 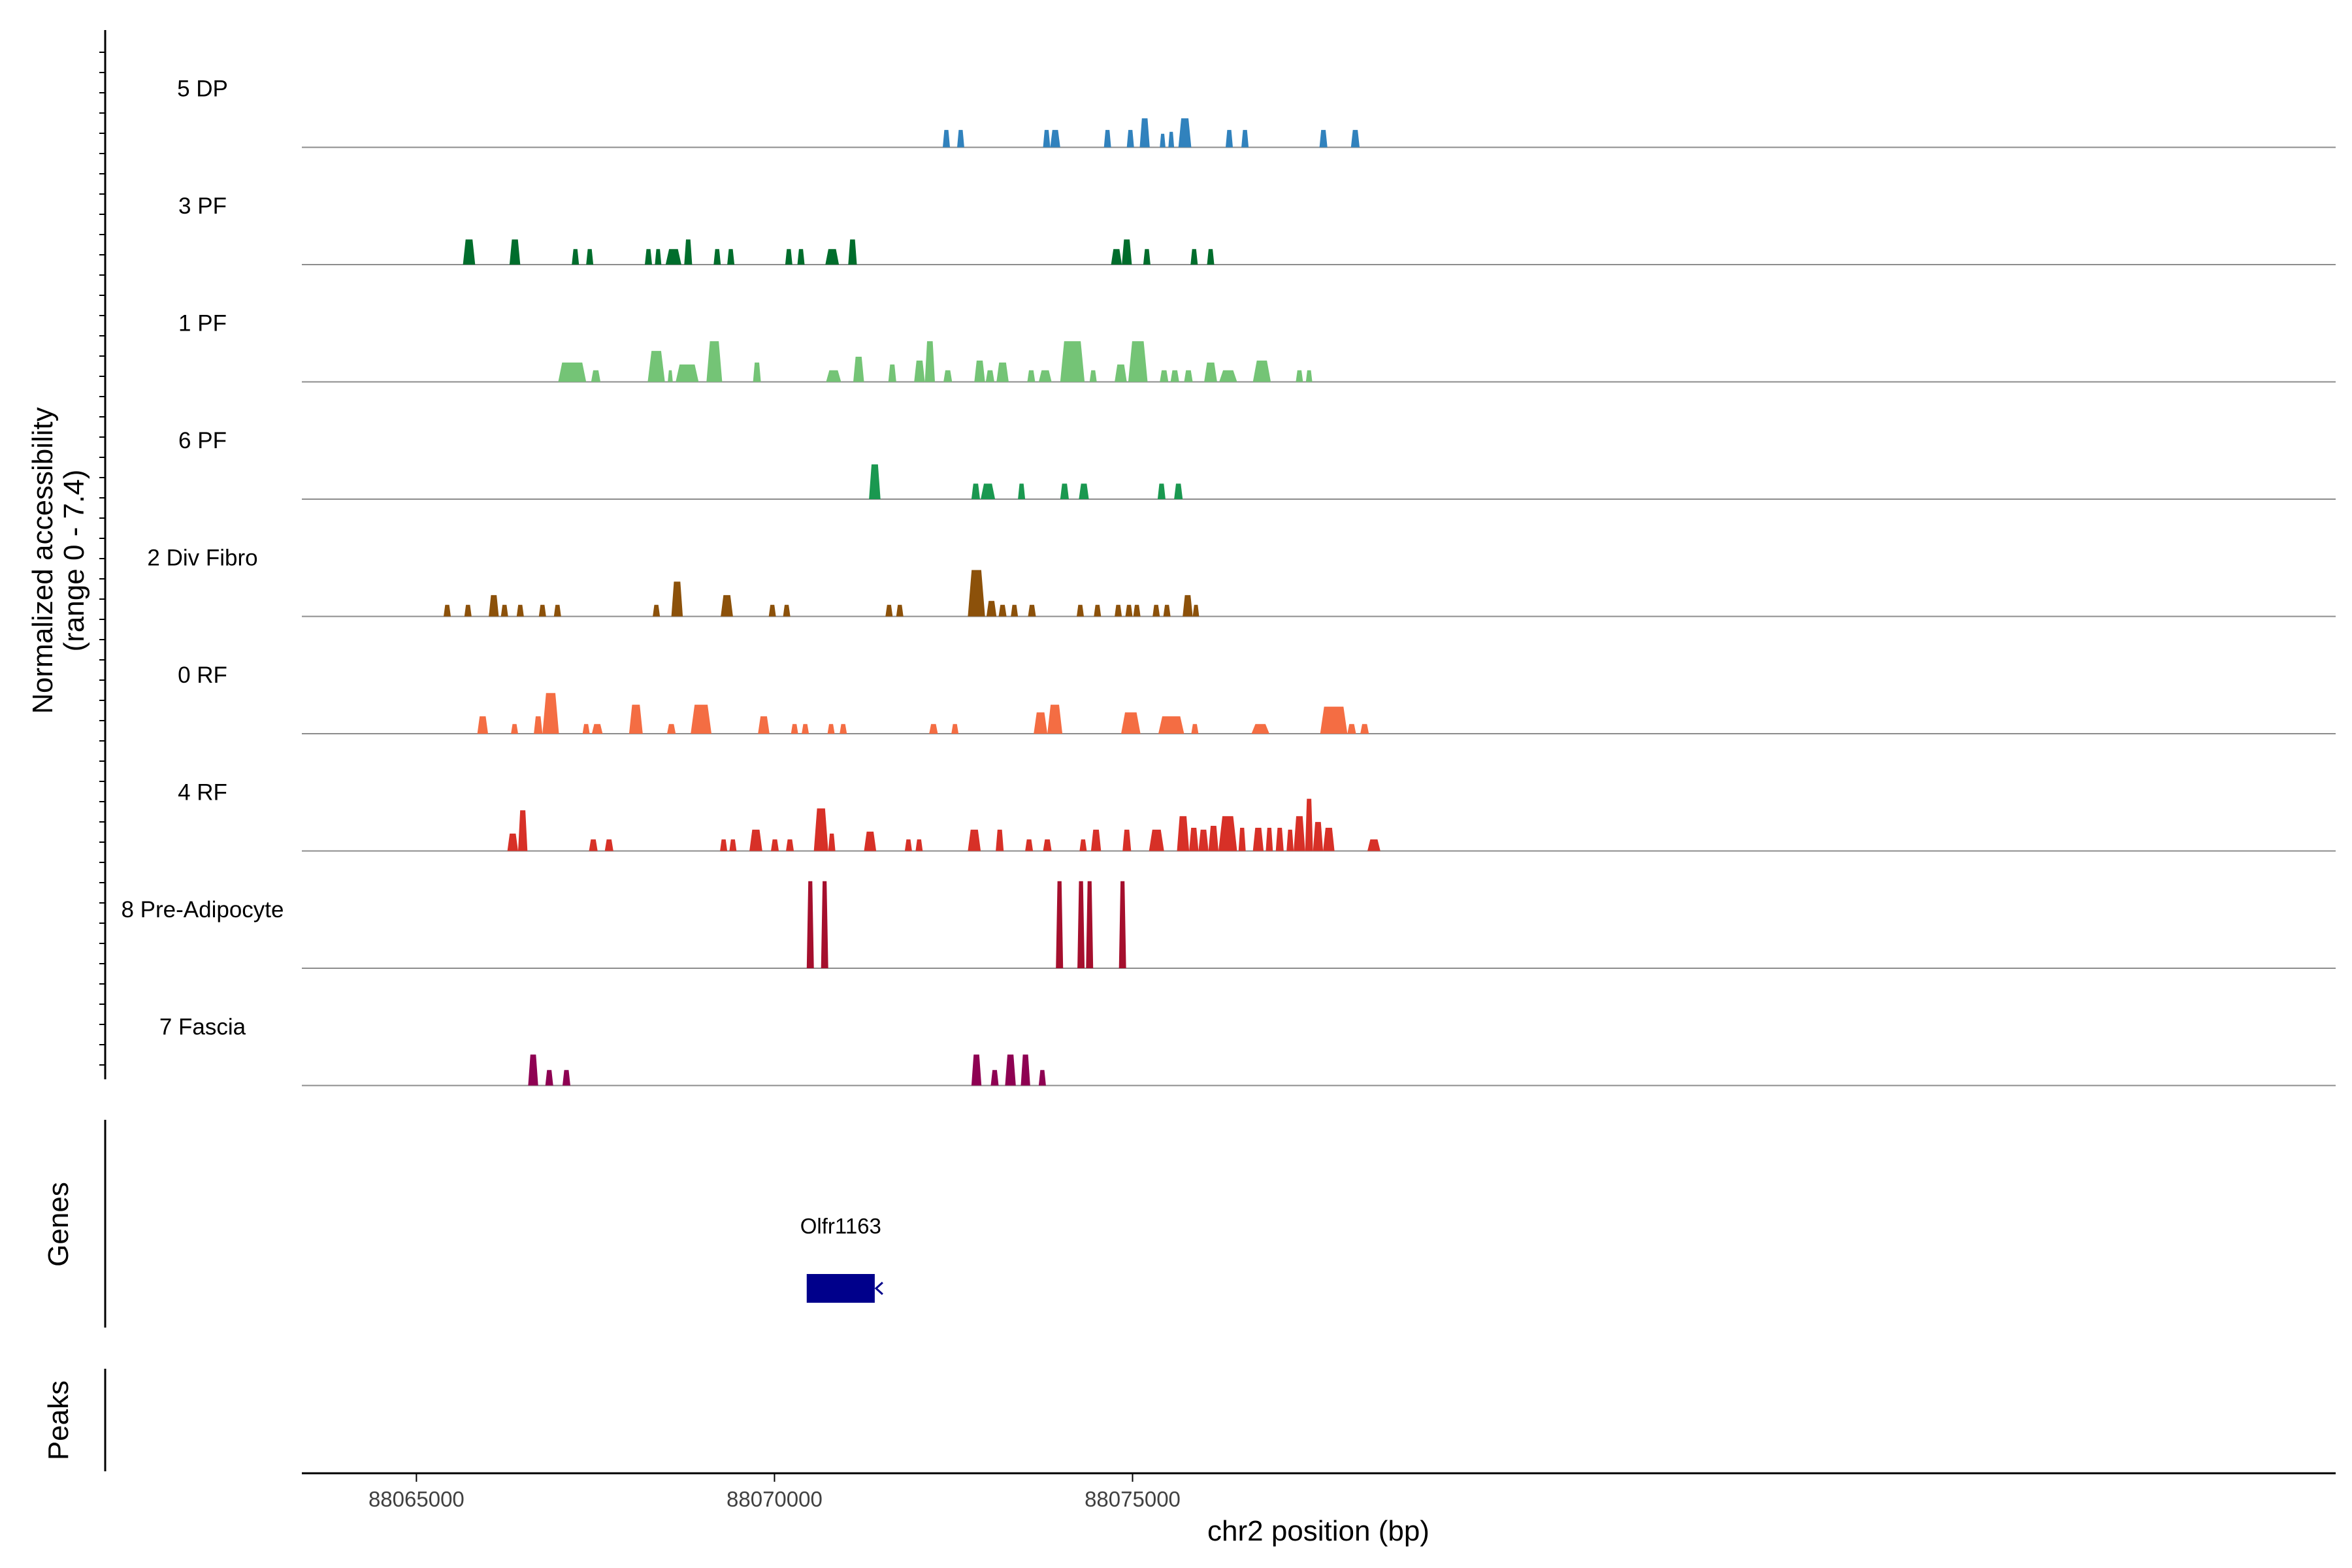 I want to click on track-0-rf: 0 RF, so click(x=1257, y=698).